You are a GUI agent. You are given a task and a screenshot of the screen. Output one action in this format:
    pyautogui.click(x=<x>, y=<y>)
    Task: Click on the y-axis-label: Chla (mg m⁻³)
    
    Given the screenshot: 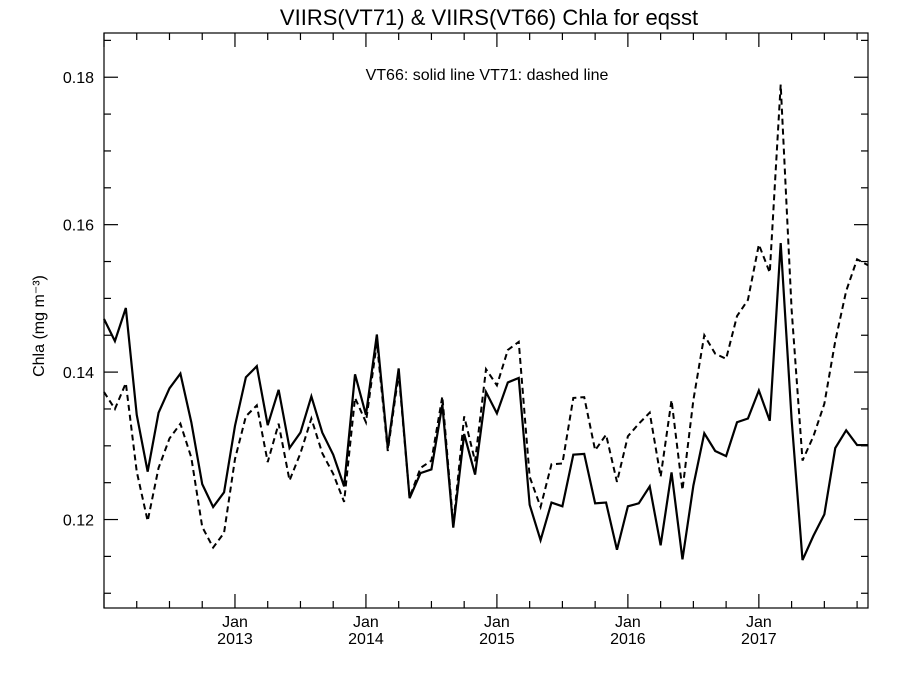 What is the action you would take?
    pyautogui.click(x=39, y=326)
    